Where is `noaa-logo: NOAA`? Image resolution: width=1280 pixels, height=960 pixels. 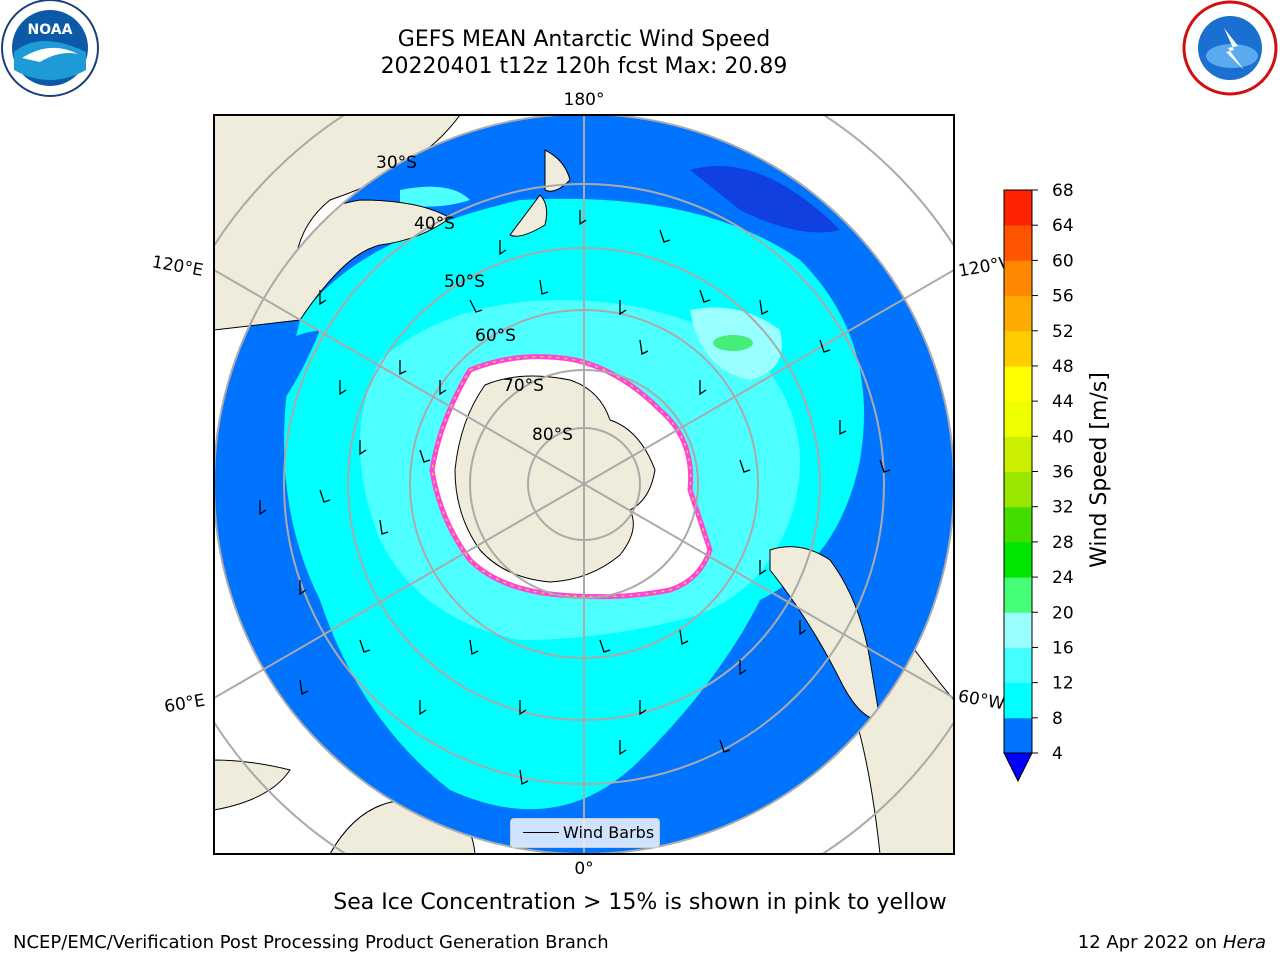
noaa-logo: NOAA is located at coordinates (50, 48).